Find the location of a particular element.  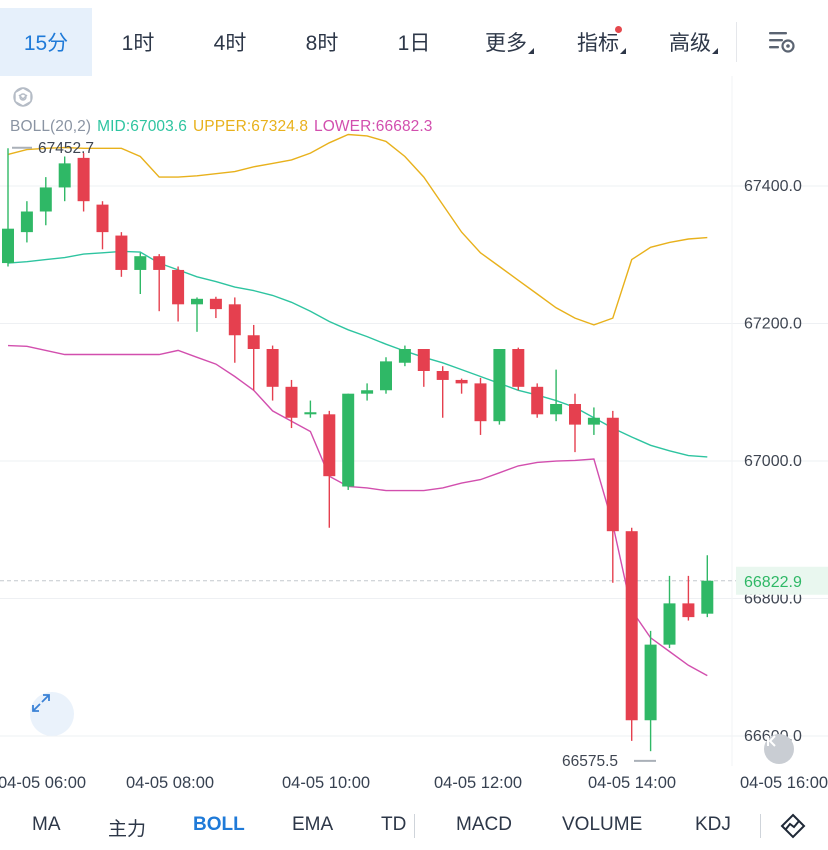

jump-latest-icon is located at coordinates (771, 741).